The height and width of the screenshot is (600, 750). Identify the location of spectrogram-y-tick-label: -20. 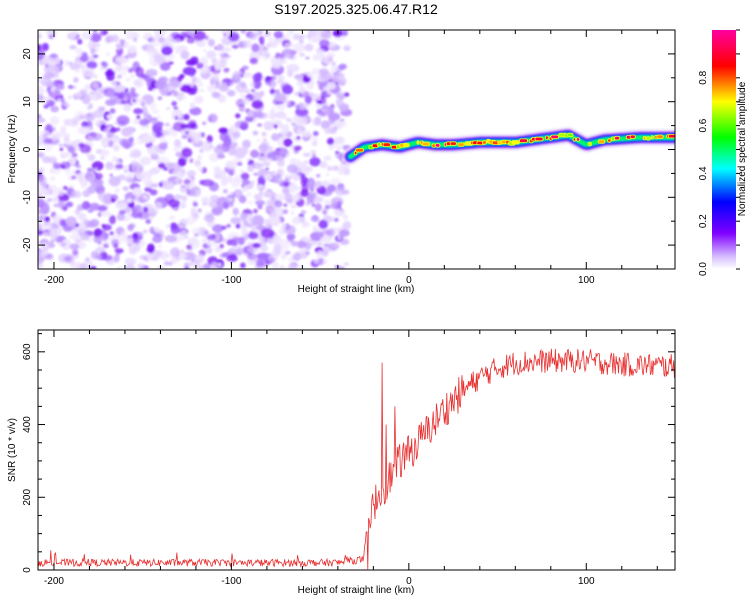
(27, 244).